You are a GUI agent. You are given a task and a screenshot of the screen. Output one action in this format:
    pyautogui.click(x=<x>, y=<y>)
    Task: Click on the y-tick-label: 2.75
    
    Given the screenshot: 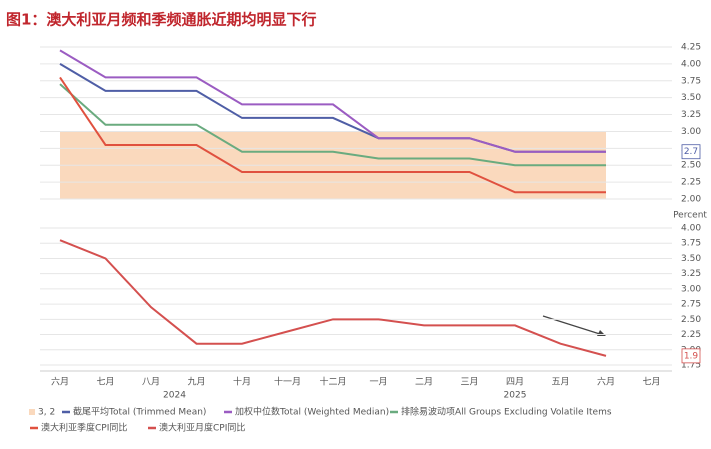 What is the action you would take?
    pyautogui.click(x=691, y=305)
    